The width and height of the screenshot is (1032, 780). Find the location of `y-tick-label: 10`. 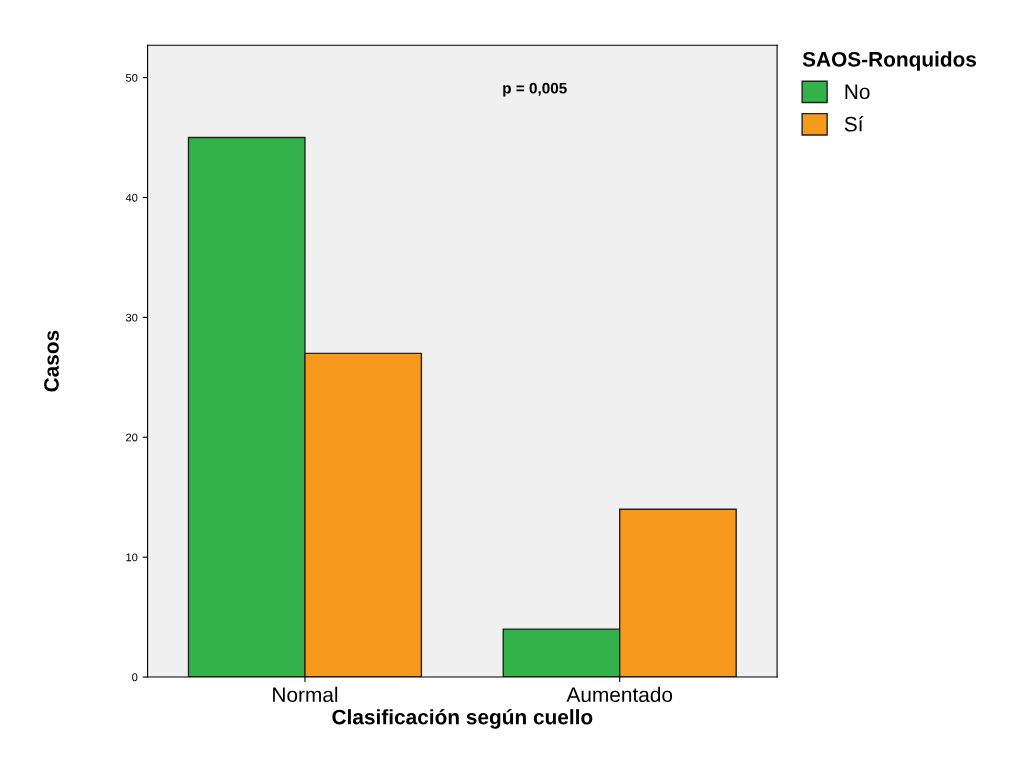

y-tick-label: 10 is located at coordinates (132, 557).